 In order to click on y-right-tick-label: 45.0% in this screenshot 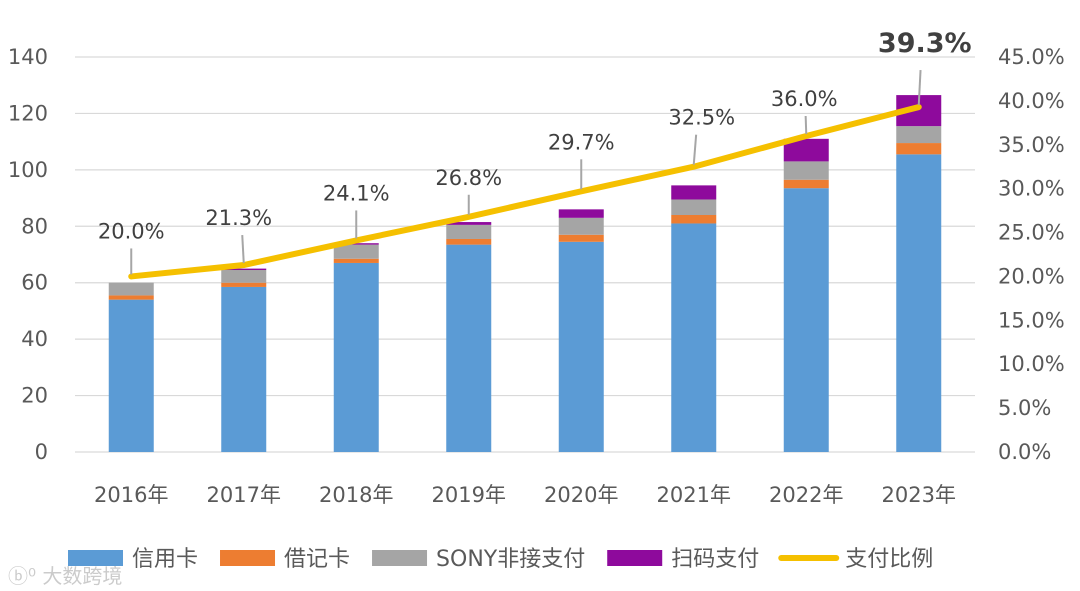, I will do `click(1031, 57)`.